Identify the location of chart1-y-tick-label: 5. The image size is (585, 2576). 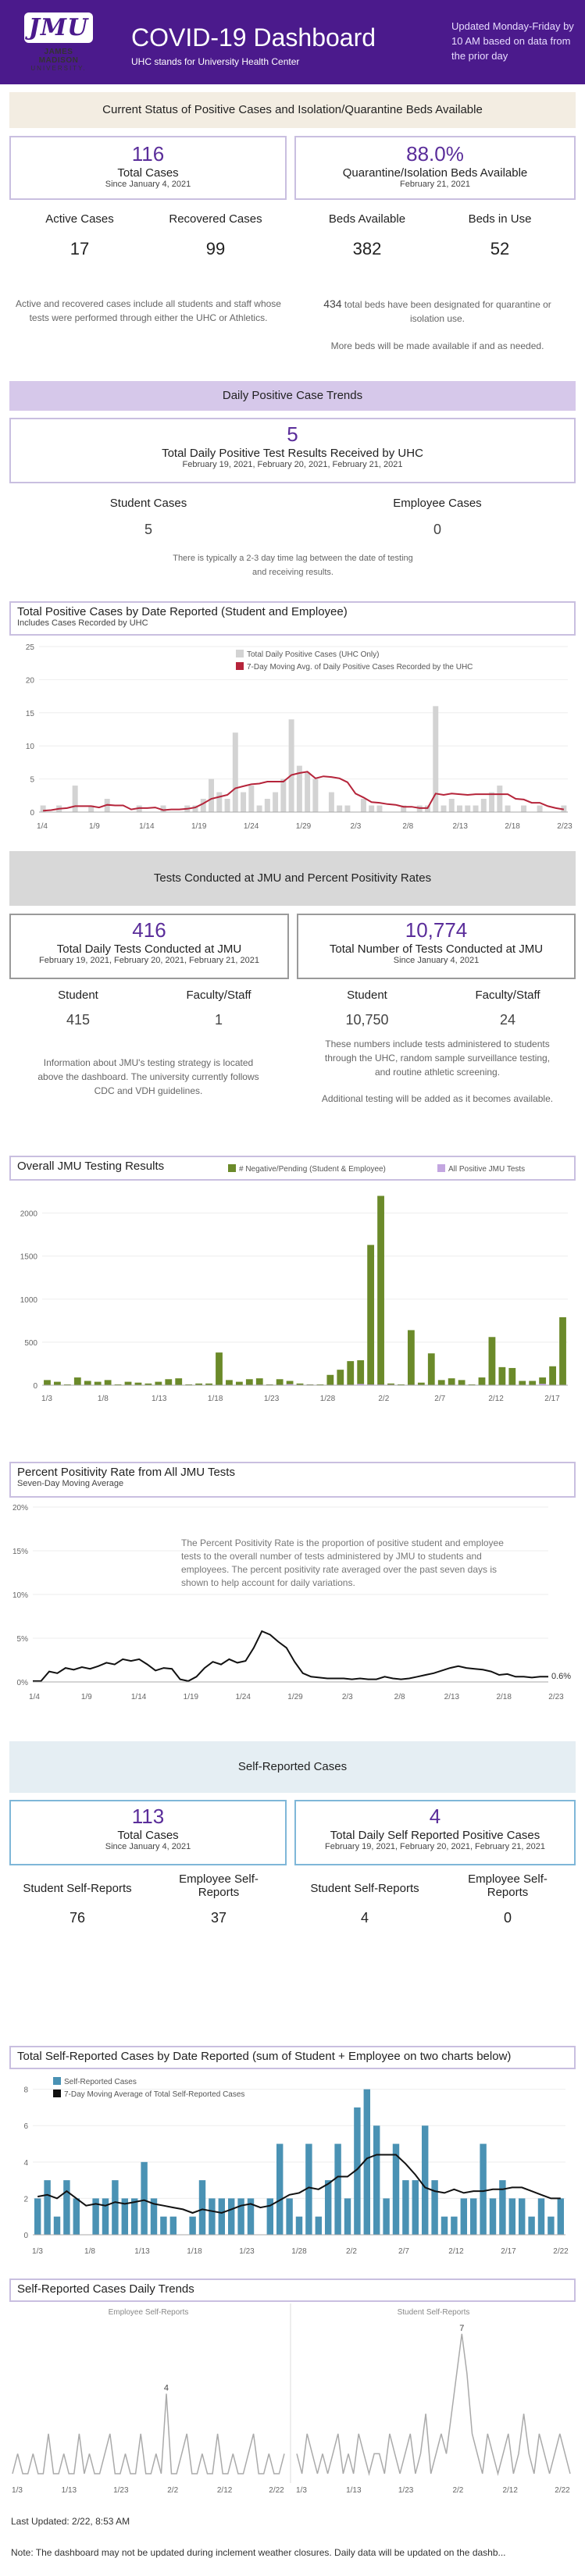
(32, 780).